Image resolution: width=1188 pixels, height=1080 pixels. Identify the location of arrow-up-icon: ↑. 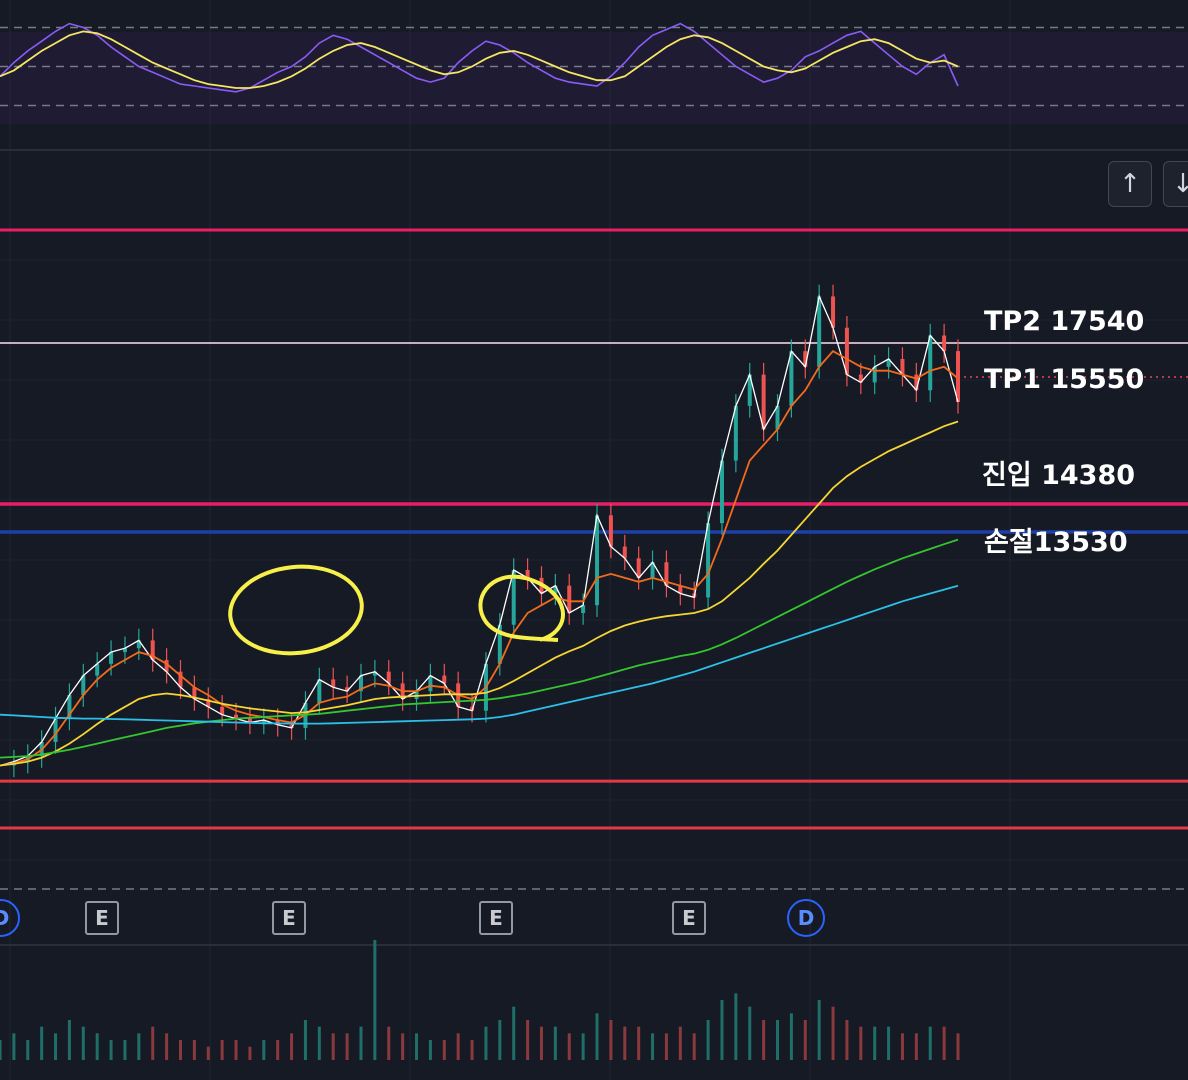
(1130, 184).